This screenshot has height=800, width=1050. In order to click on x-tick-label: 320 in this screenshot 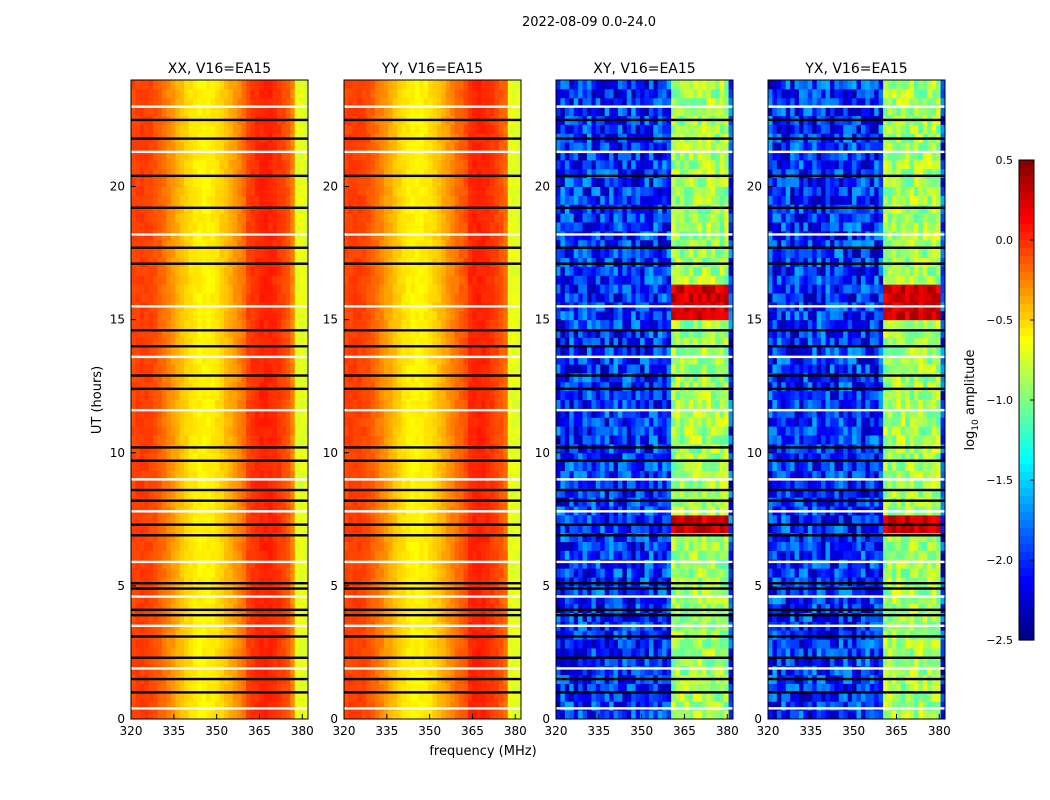, I will do `click(131, 731)`.